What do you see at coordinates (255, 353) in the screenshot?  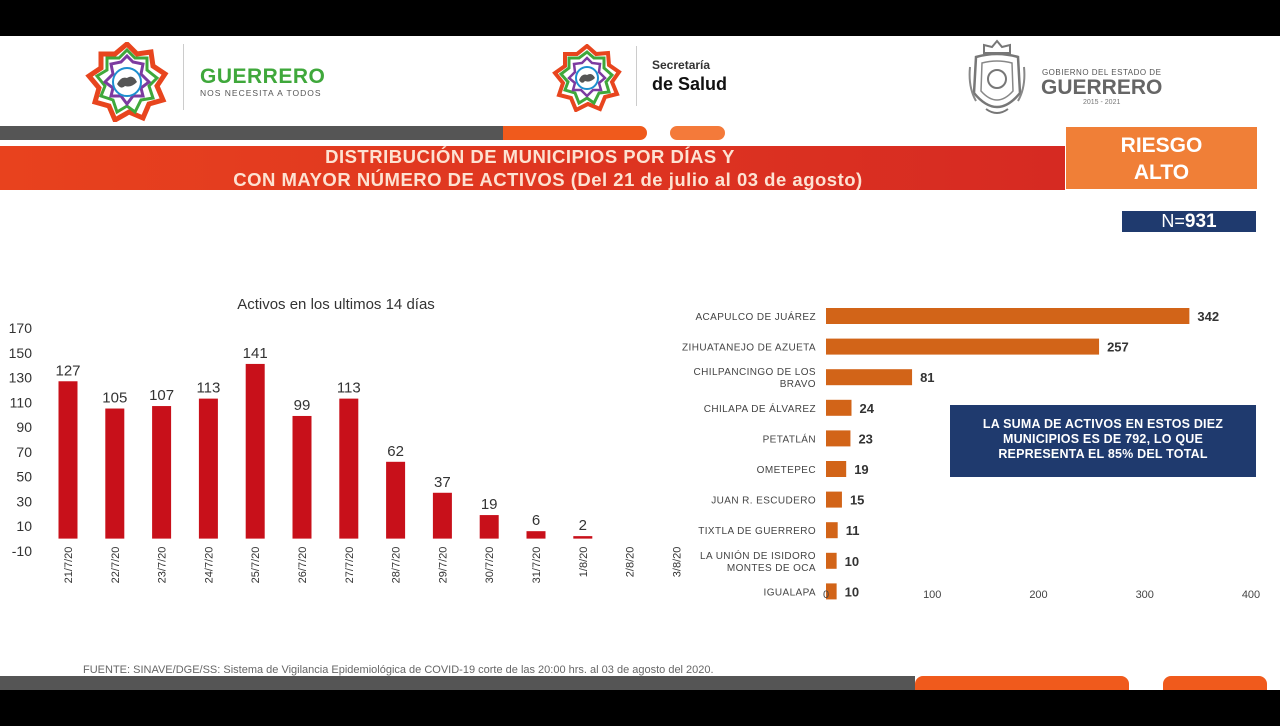 I see `data-label: 141` at bounding box center [255, 353].